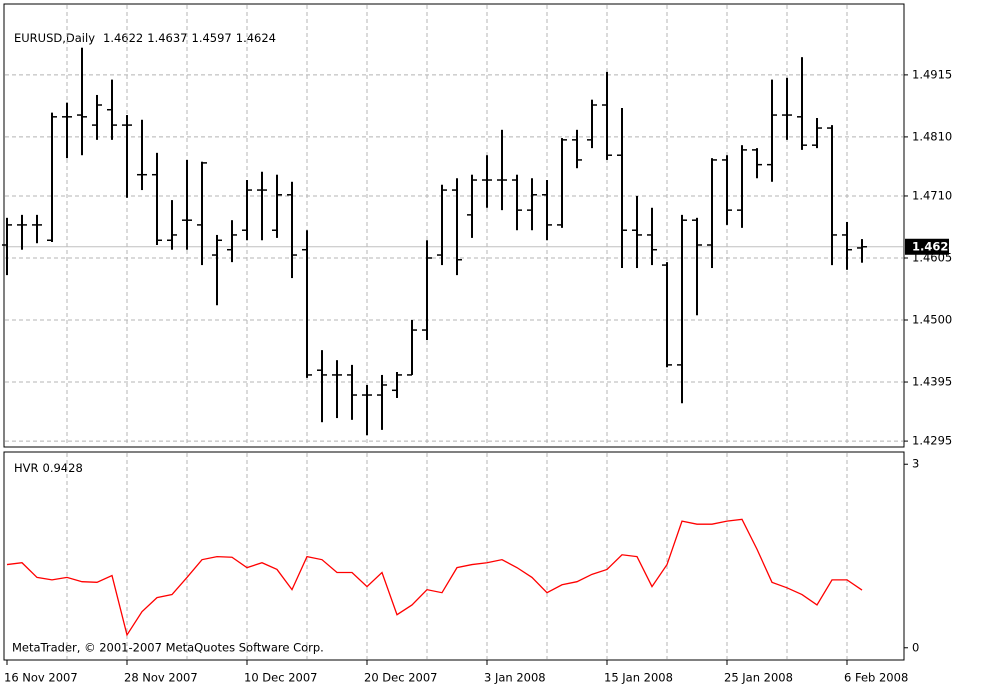 The height and width of the screenshot is (695, 984). What do you see at coordinates (123, 38) in the screenshot?
I see `open-value: 1.4622` at bounding box center [123, 38].